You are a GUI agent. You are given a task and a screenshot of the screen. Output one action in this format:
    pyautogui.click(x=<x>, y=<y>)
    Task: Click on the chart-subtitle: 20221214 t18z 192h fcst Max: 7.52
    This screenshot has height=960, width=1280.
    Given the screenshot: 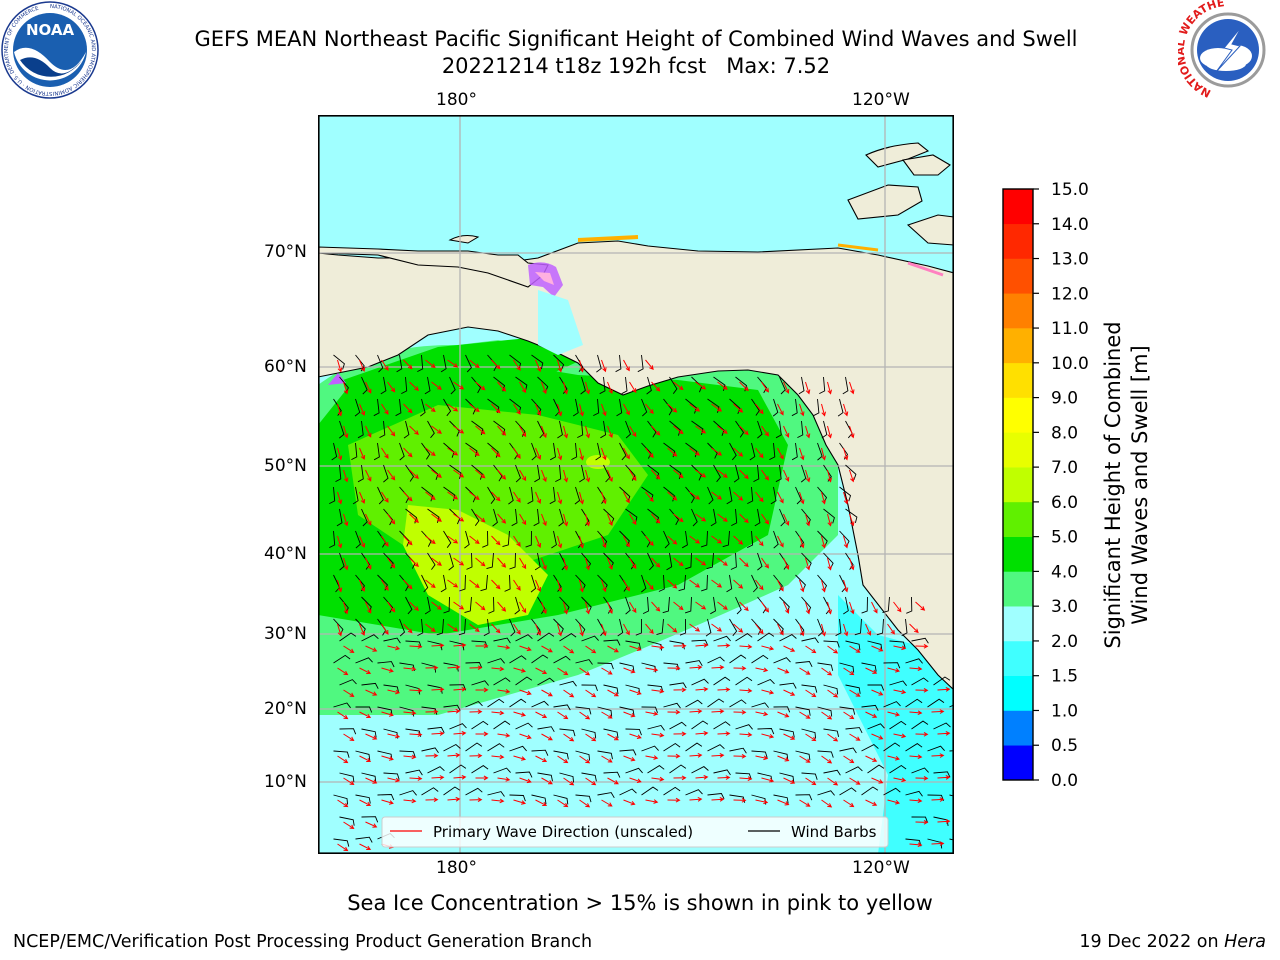 What is the action you would take?
    pyautogui.click(x=636, y=66)
    